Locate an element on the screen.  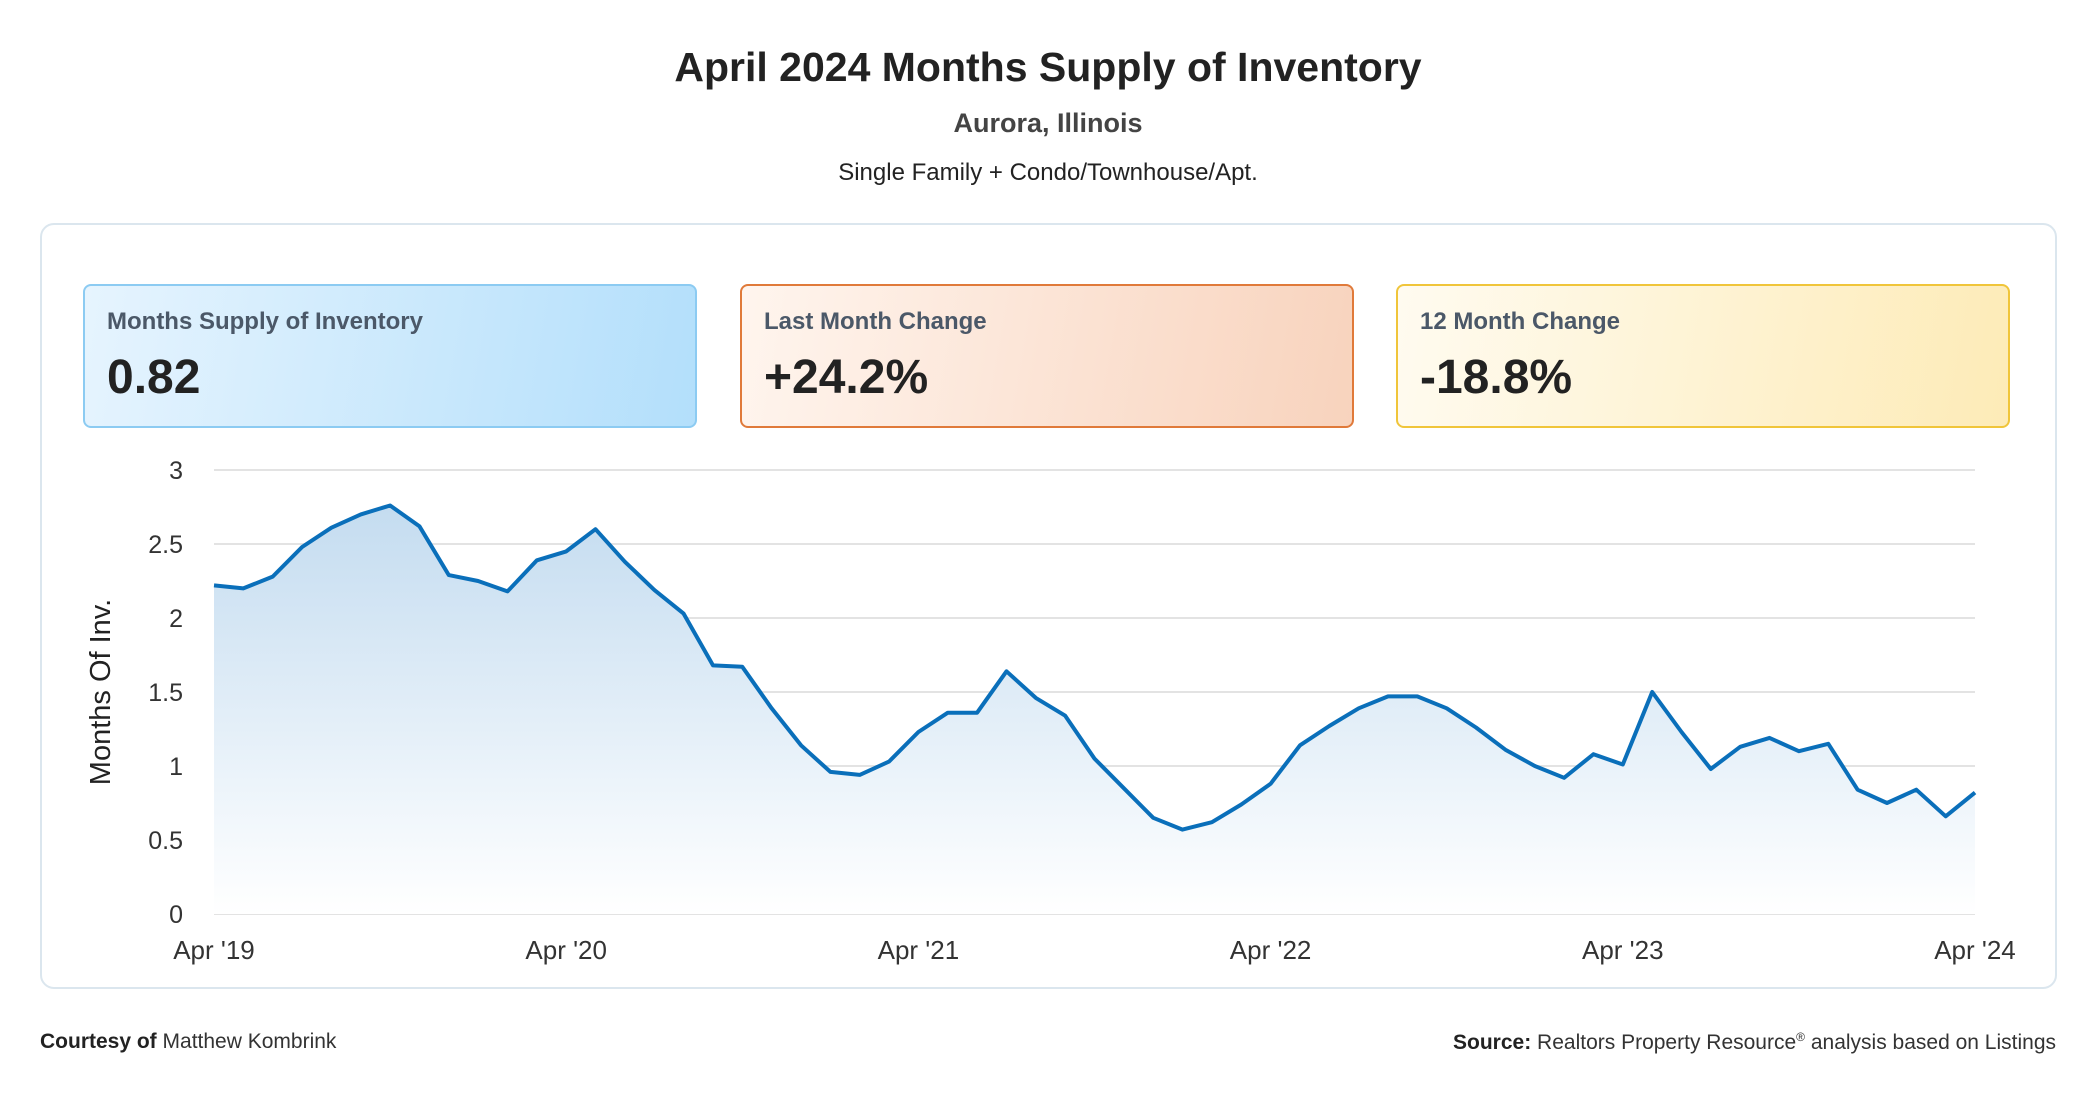
registered-mark: ® is located at coordinates (1800, 1037).